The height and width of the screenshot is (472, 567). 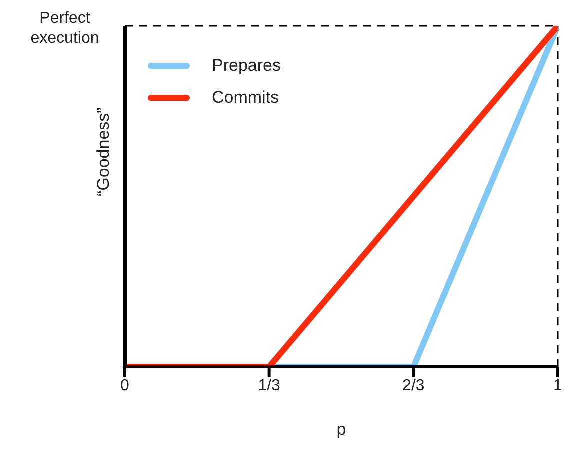 I want to click on ref-line-label: Perfect execution, so click(x=65, y=28).